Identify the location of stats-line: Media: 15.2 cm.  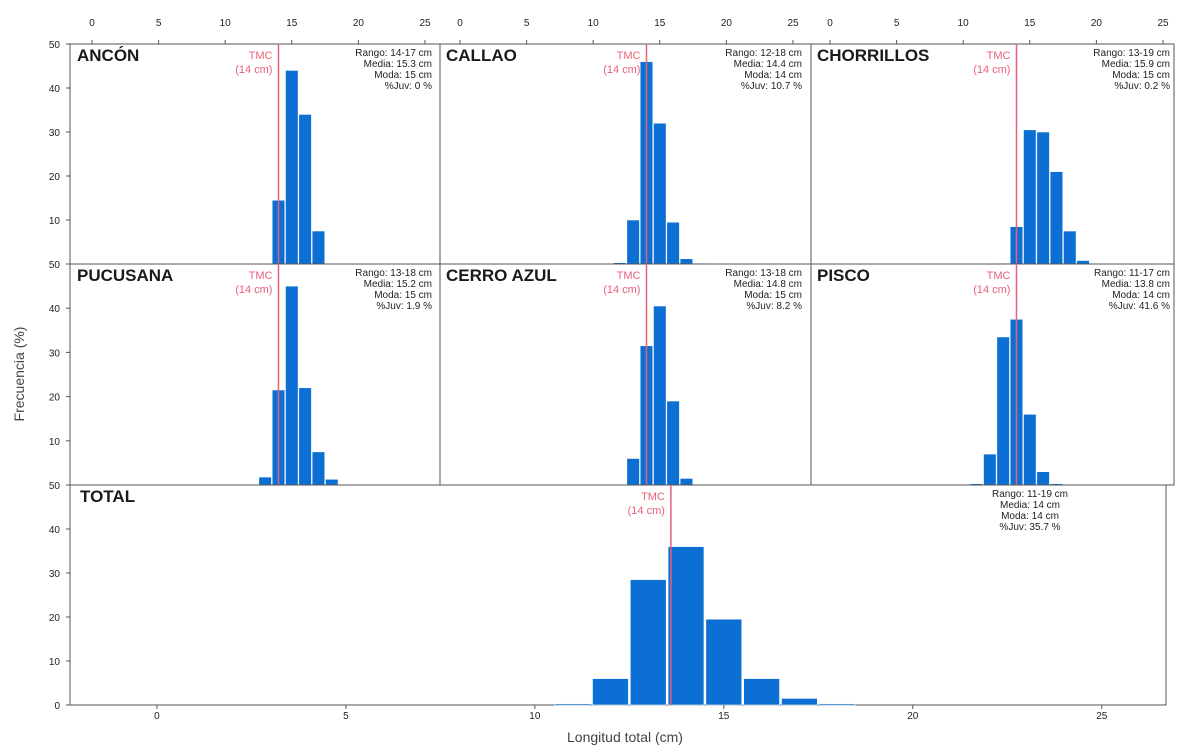
(398, 284).